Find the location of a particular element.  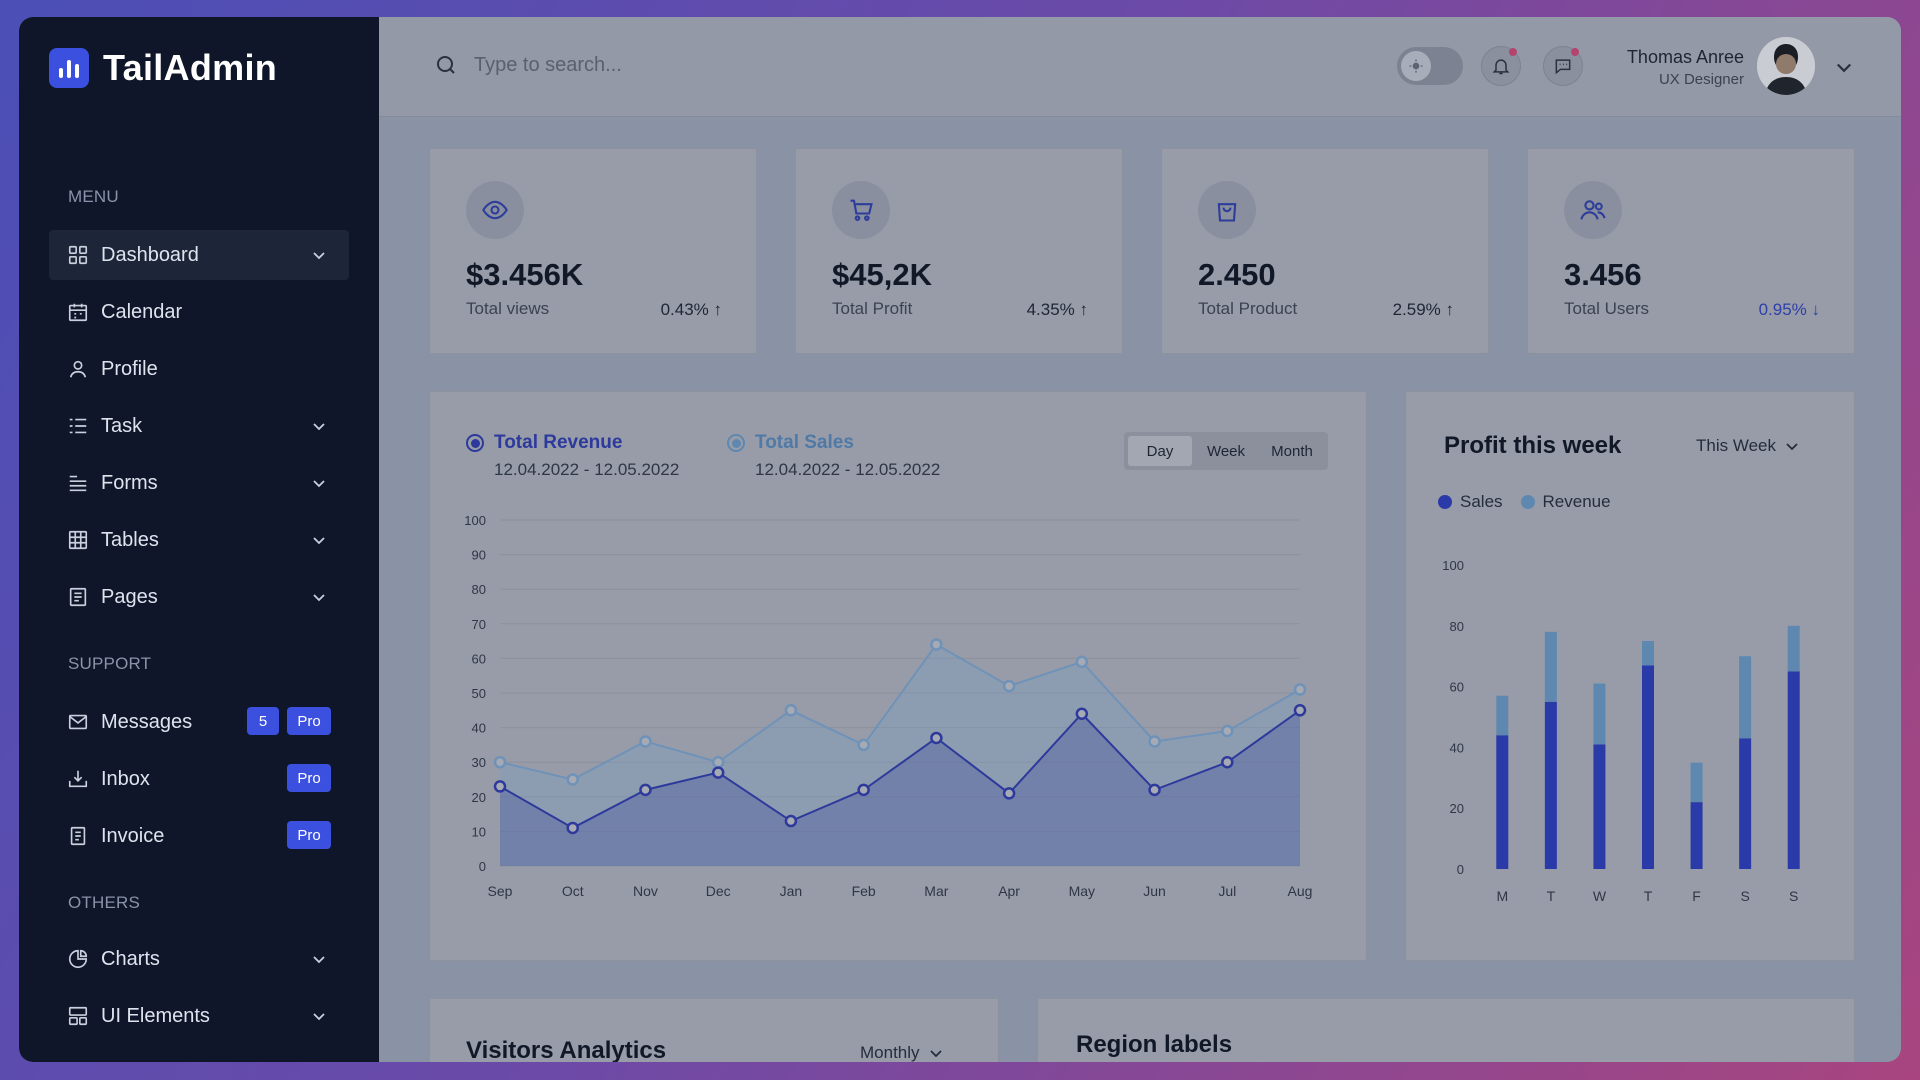

sidebar-item-pages: Pages is located at coordinates (199, 597).